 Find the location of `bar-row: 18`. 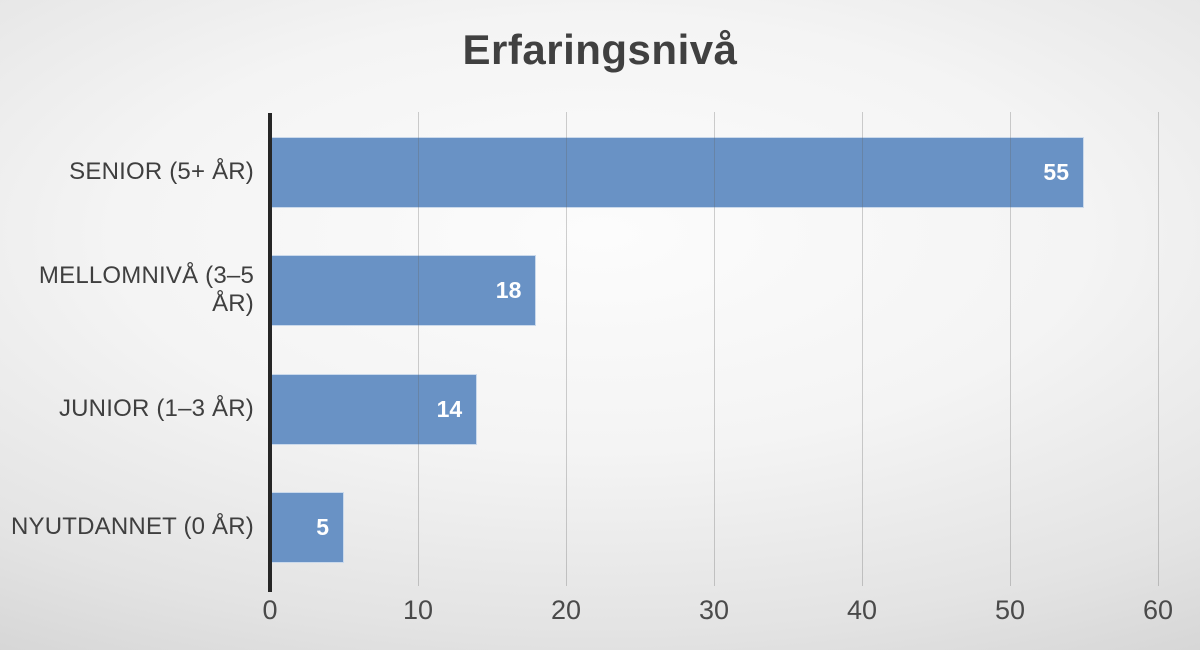

bar-row: 18 is located at coordinates (714, 290).